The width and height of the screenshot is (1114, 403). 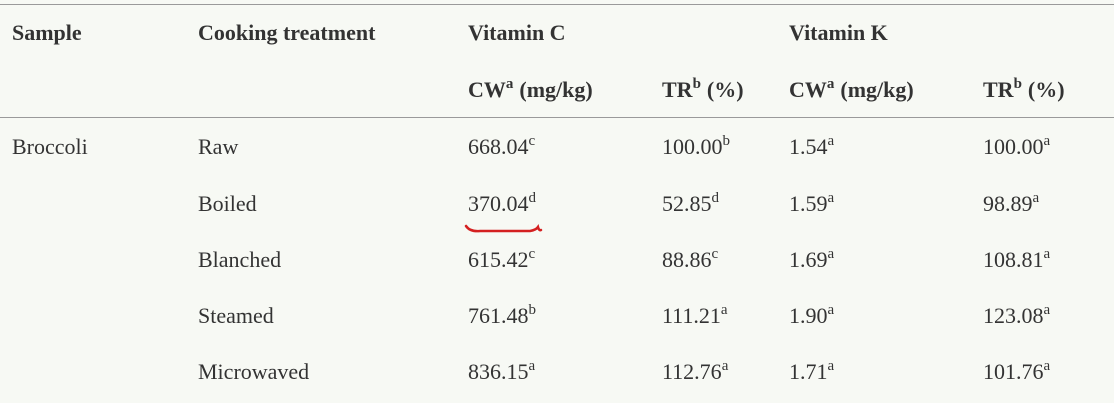 I want to click on value-cell: 1.59a, so click(x=811, y=204).